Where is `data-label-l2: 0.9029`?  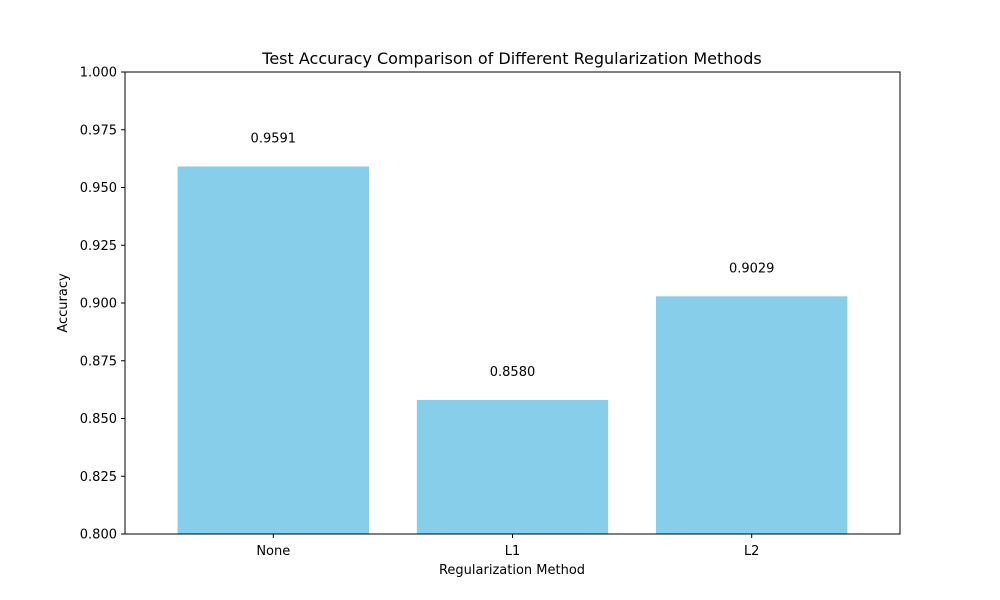 data-label-l2: 0.9029 is located at coordinates (752, 268).